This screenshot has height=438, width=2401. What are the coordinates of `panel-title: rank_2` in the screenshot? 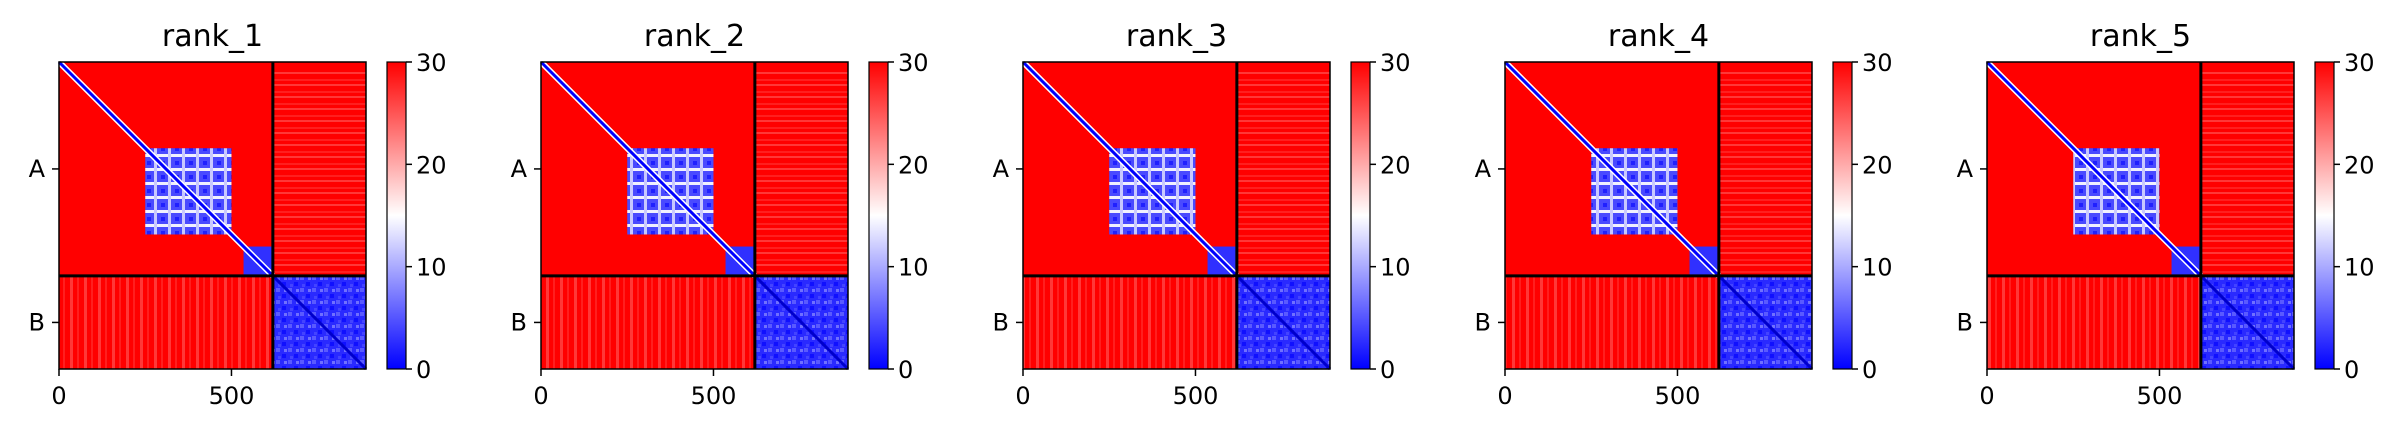 It's located at (694, 36).